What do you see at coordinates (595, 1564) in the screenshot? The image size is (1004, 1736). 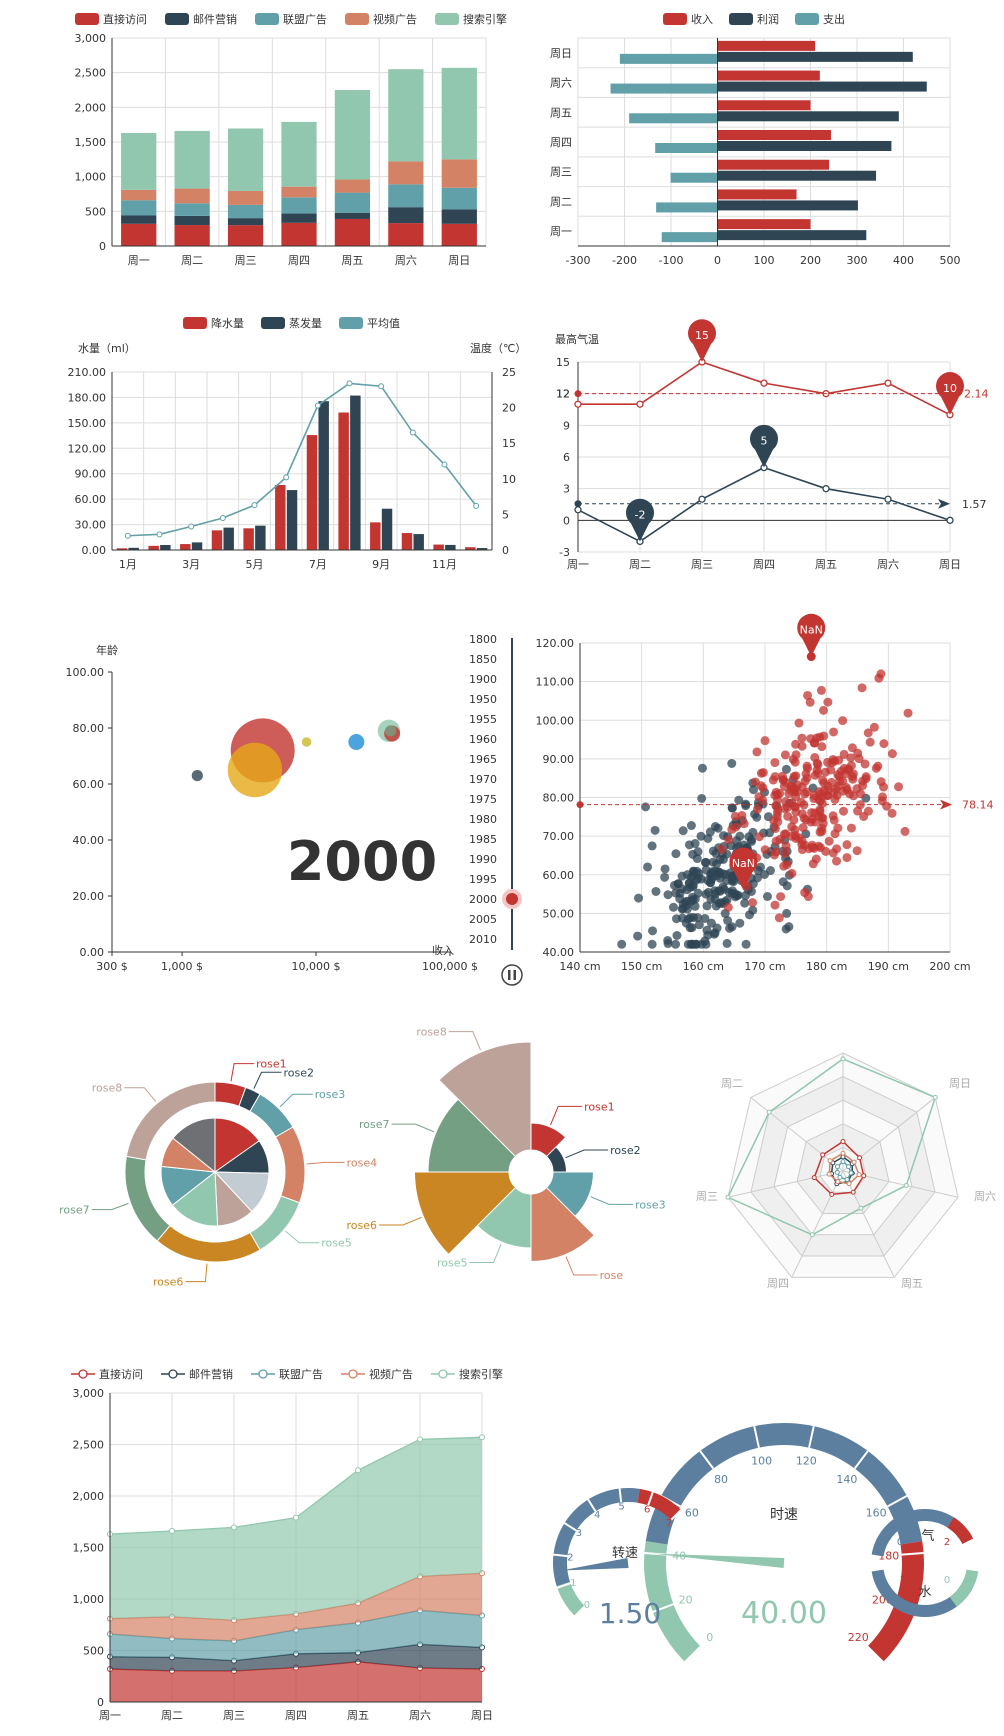 I see `rpm-gauge-pointer-icon` at bounding box center [595, 1564].